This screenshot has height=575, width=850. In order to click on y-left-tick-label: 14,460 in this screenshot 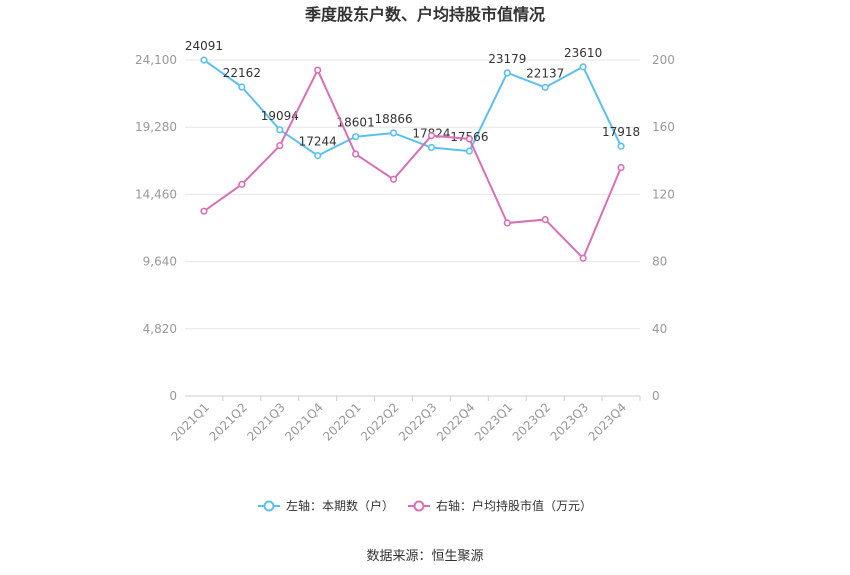, I will do `click(156, 194)`.